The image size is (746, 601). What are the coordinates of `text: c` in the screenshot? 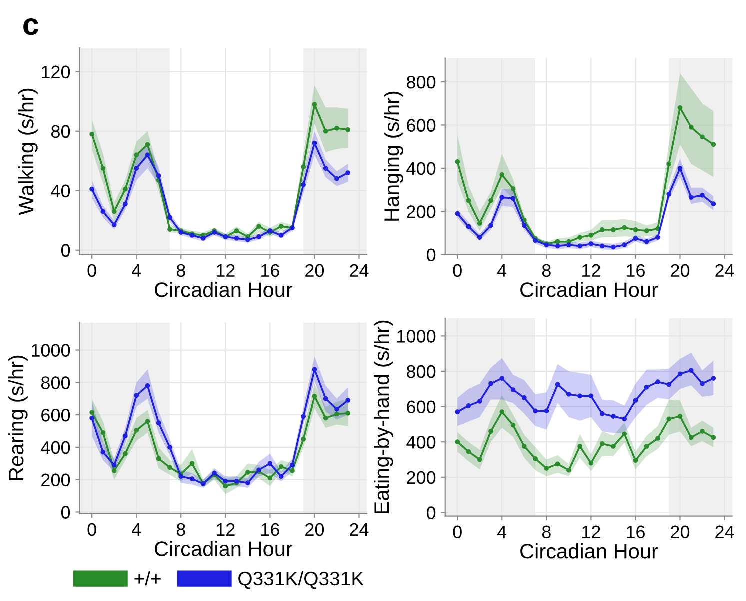 It's located at (31, 27).